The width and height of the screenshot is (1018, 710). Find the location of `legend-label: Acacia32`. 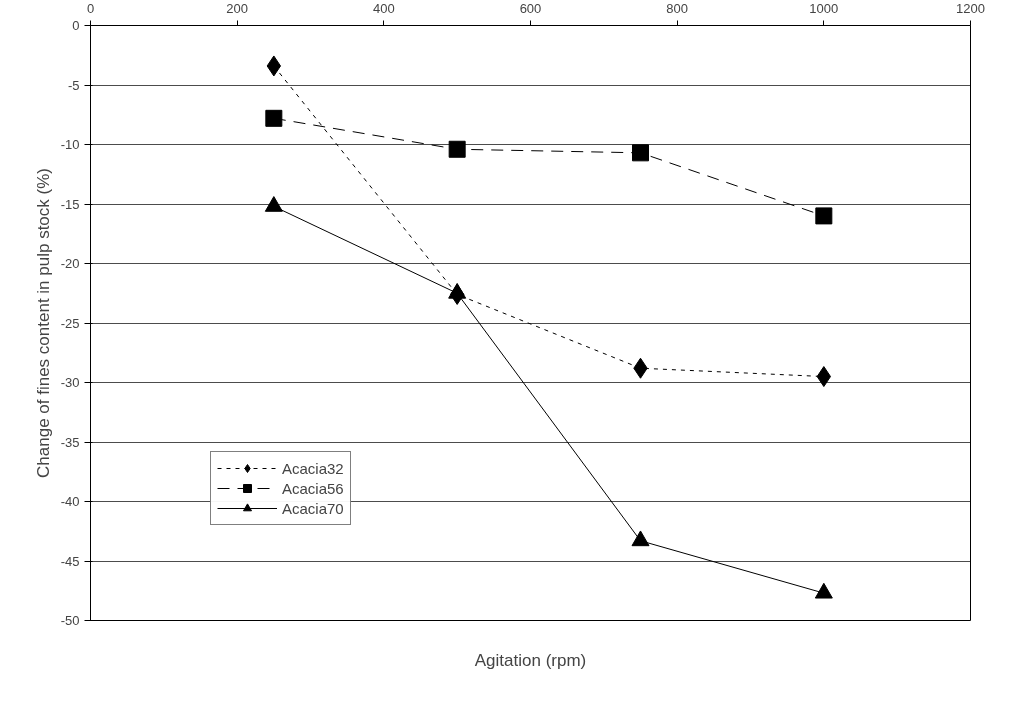

legend-label: Acacia32 is located at coordinates (313, 468).